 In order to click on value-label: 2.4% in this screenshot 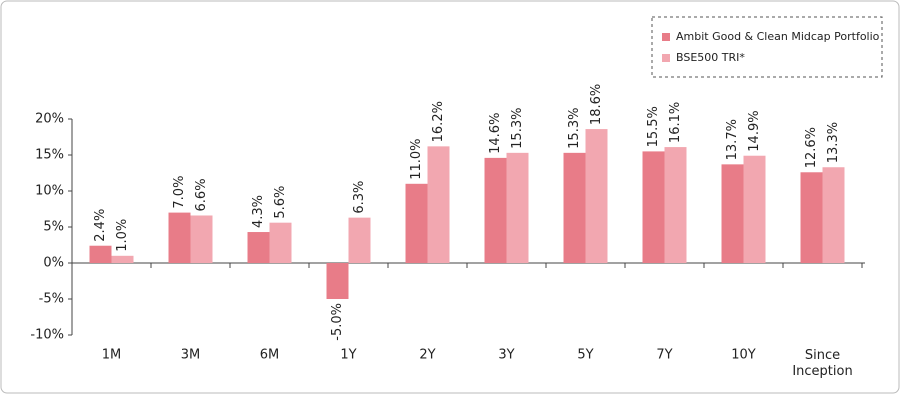, I will do `click(100, 225)`.